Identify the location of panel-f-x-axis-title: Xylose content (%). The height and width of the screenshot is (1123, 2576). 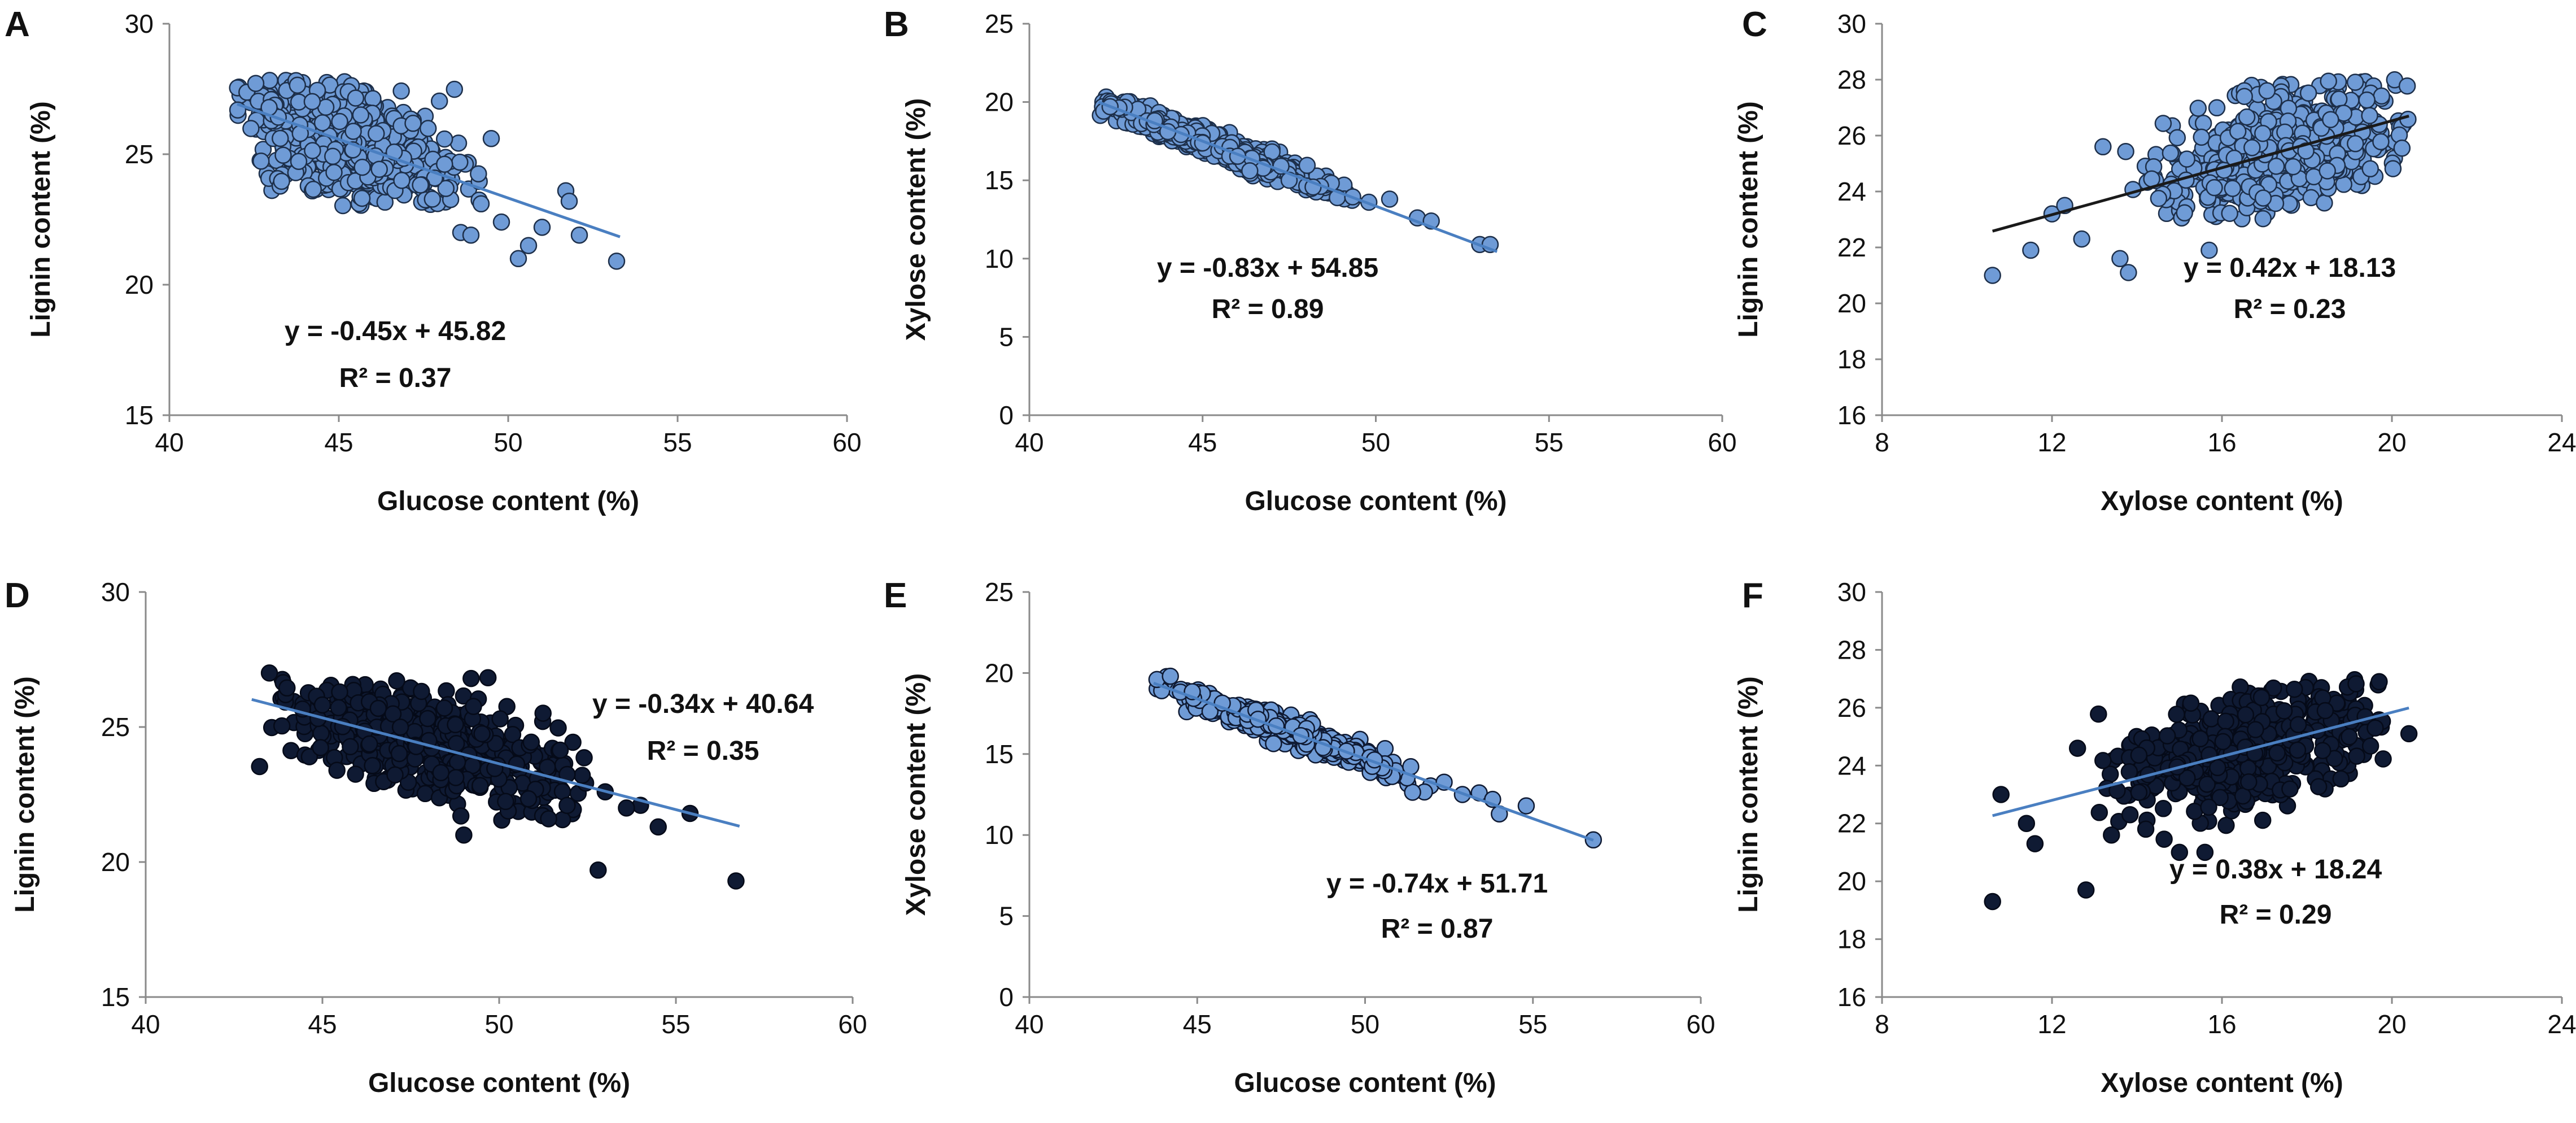
(2222, 1083).